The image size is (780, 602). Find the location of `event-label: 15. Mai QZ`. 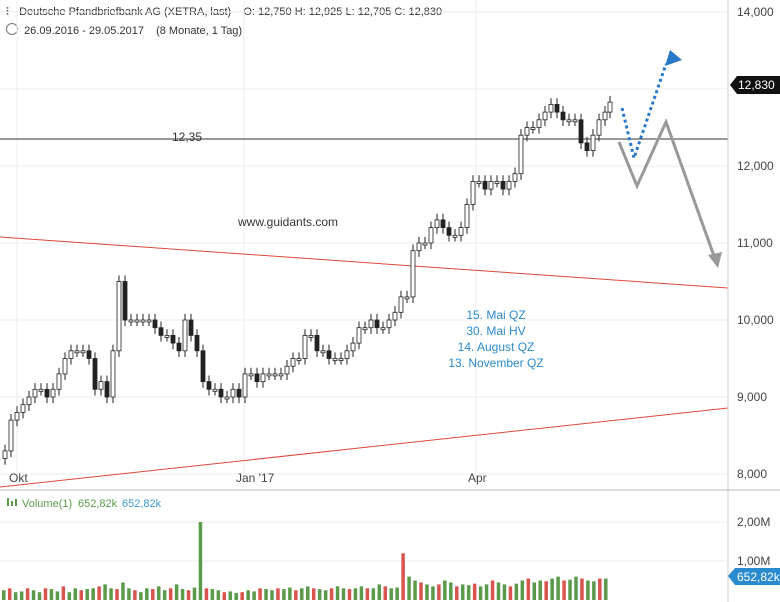

event-label: 15. Mai QZ is located at coordinates (495, 315).